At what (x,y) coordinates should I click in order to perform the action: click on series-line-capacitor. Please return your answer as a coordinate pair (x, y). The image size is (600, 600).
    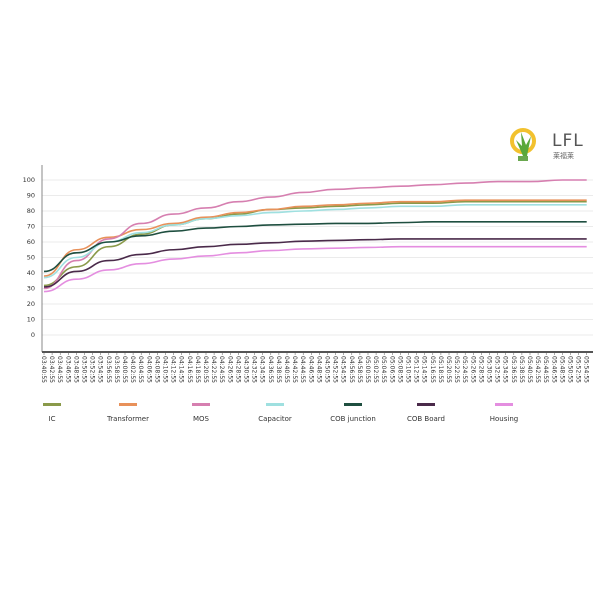
    Looking at the image, I should click on (315, 241).